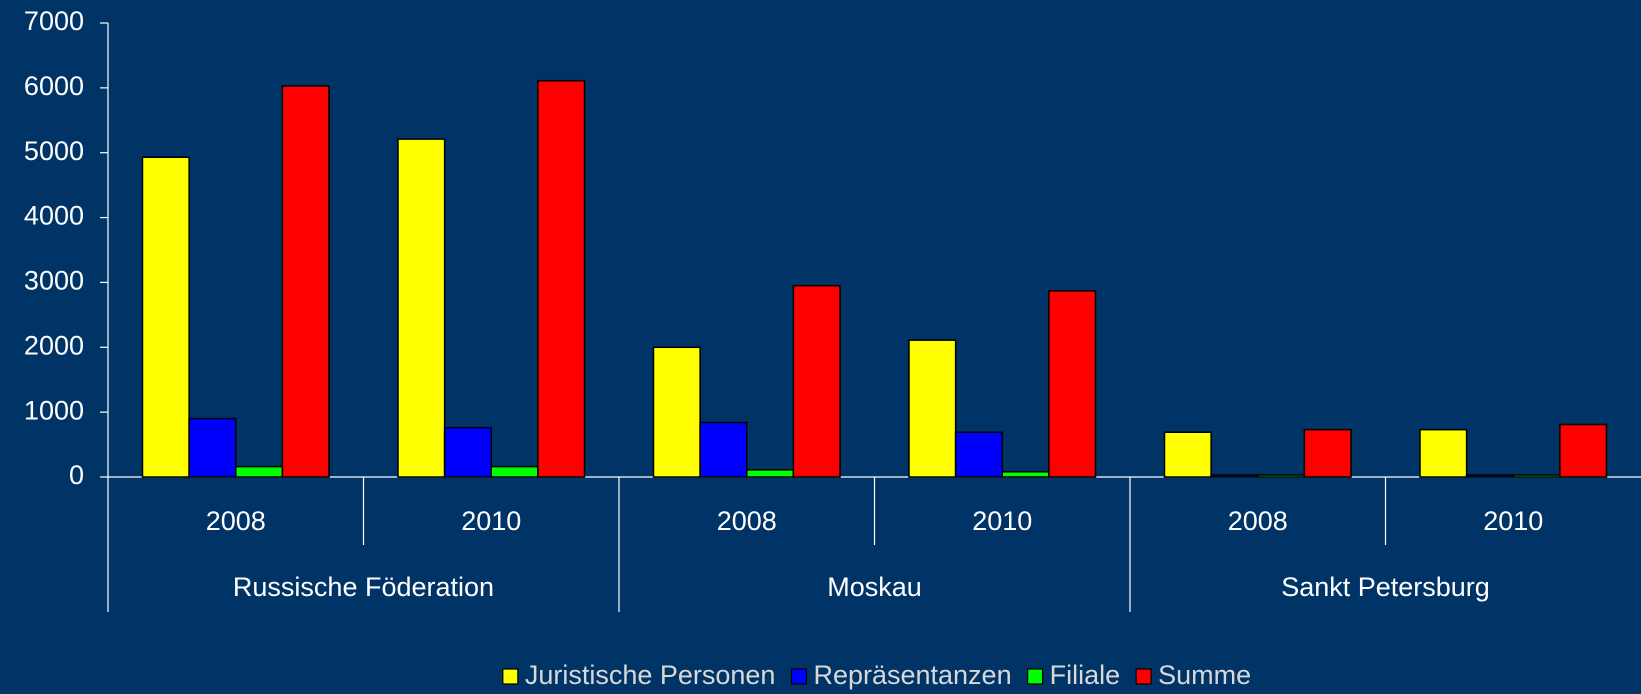 Image resolution: width=1641 pixels, height=694 pixels. Describe the element at coordinates (874, 587) in the screenshot. I see `group-label: Moskau` at that location.